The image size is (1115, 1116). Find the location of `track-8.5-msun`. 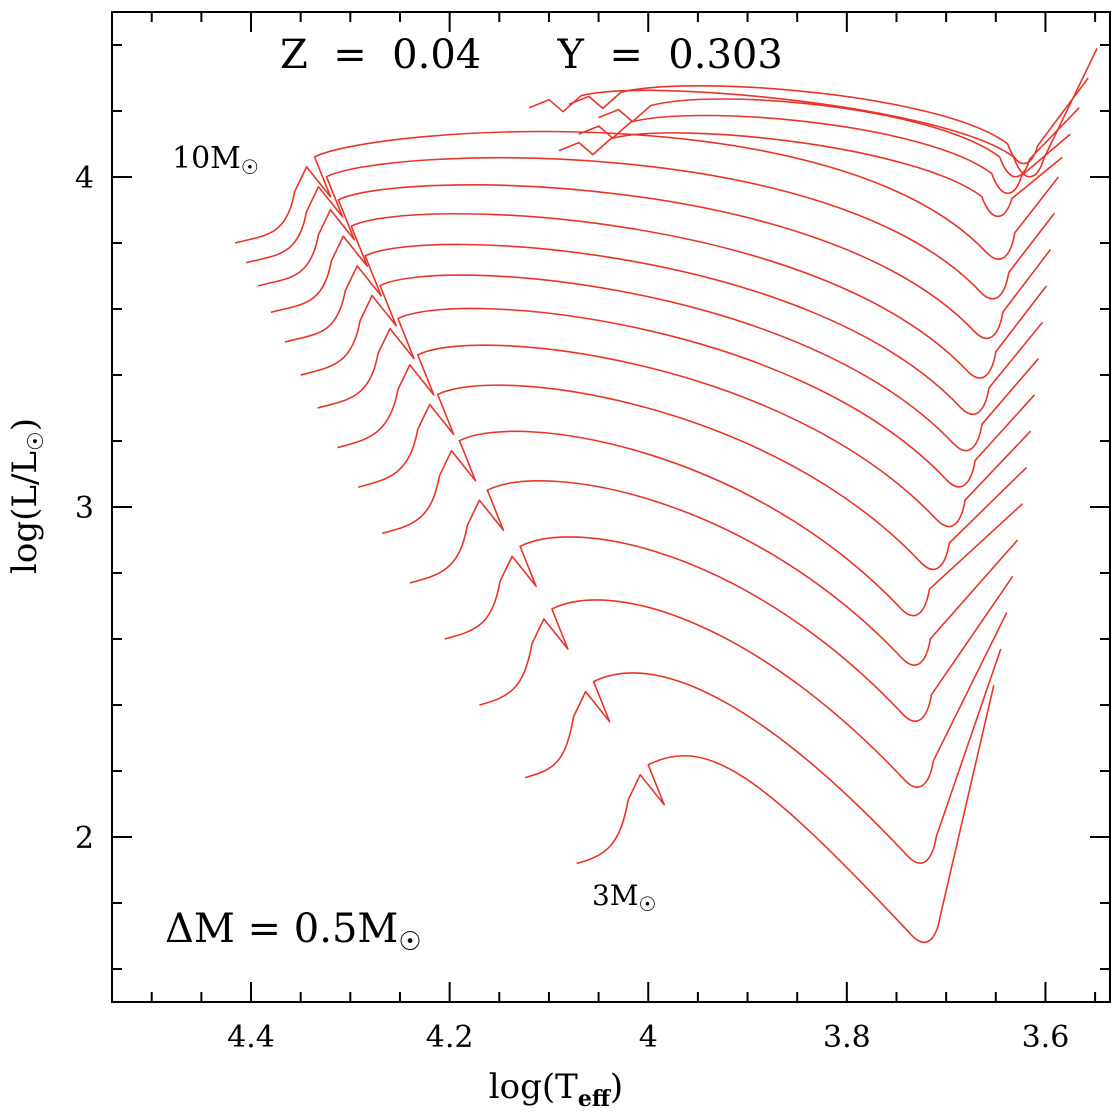

track-8.5-msun is located at coordinates (659, 295).